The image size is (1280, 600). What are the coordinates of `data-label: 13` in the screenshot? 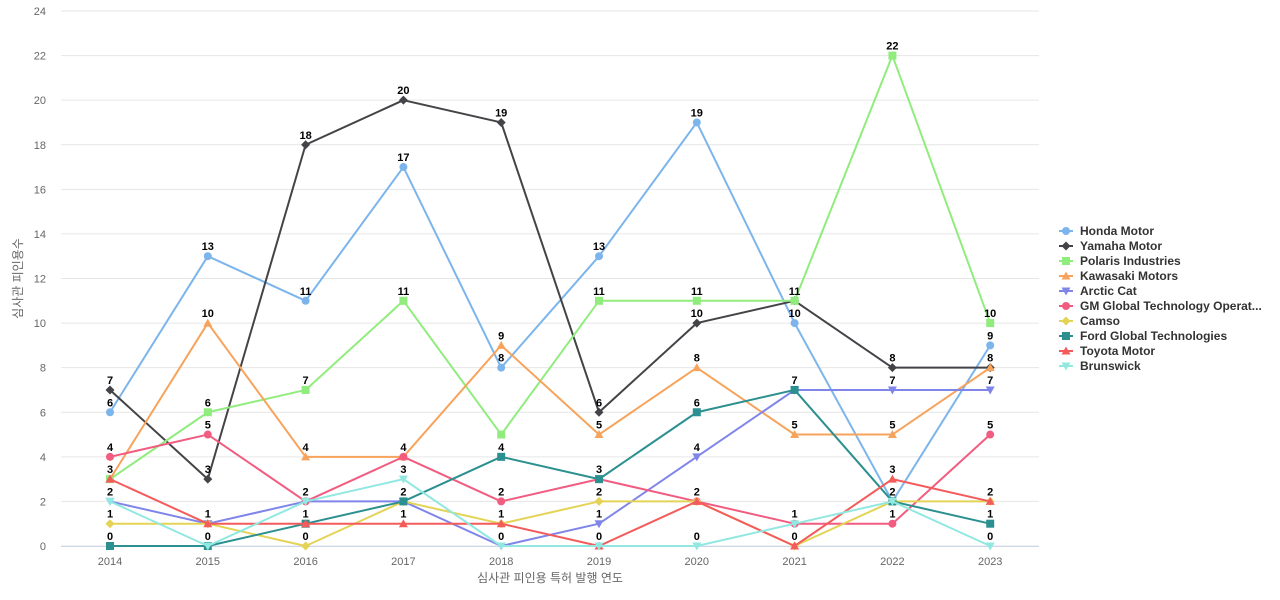 It's located at (599, 247).